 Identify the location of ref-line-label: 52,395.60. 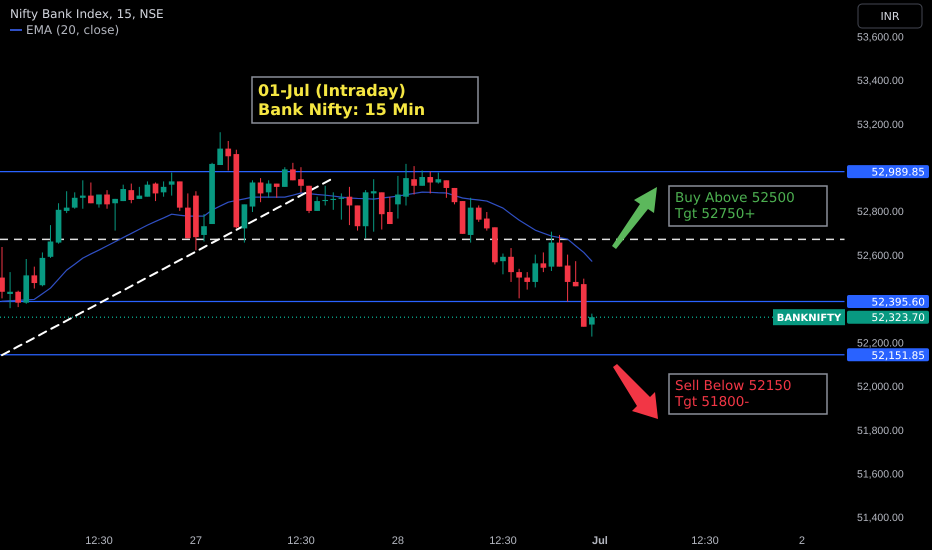
(898, 302).